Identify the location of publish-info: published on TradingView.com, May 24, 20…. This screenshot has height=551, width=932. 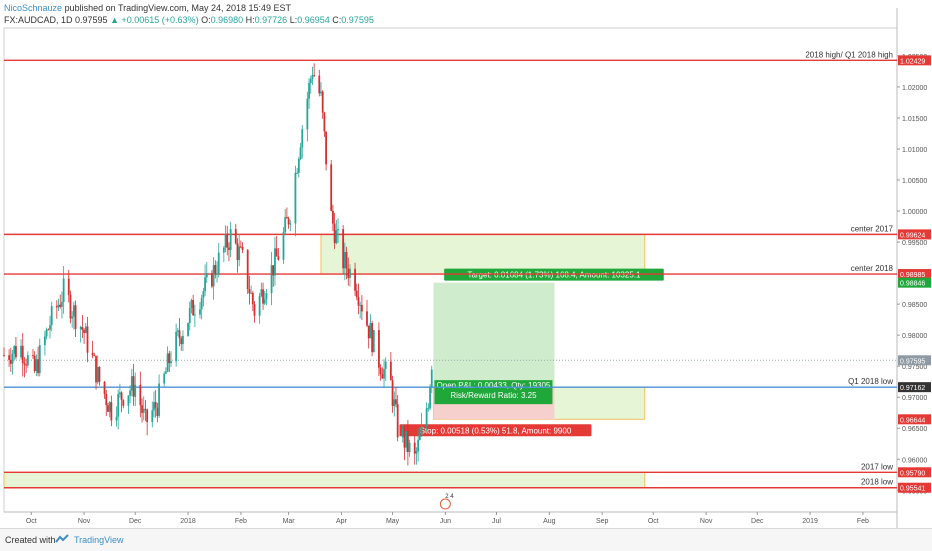
(178, 8).